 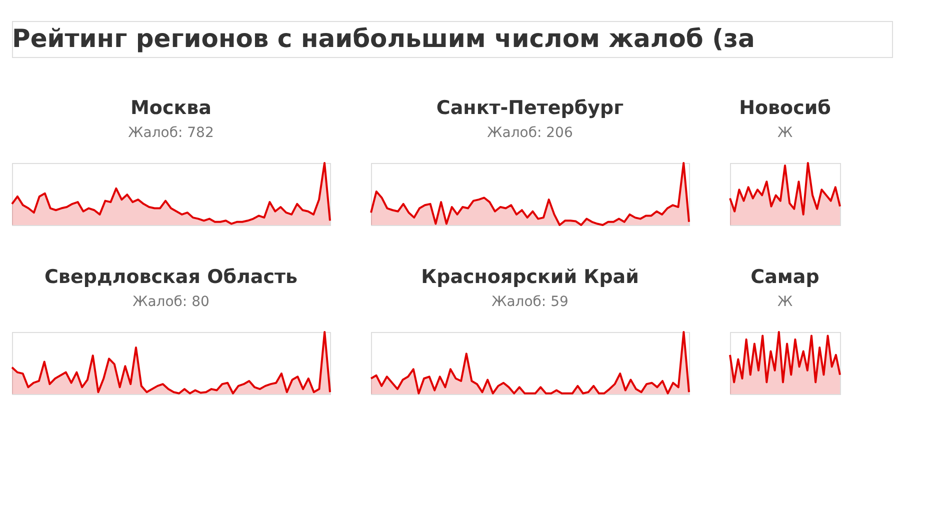 What do you see at coordinates (171, 302) in the screenshot?
I see `chart-subtitle: Жалоб: 80` at bounding box center [171, 302].